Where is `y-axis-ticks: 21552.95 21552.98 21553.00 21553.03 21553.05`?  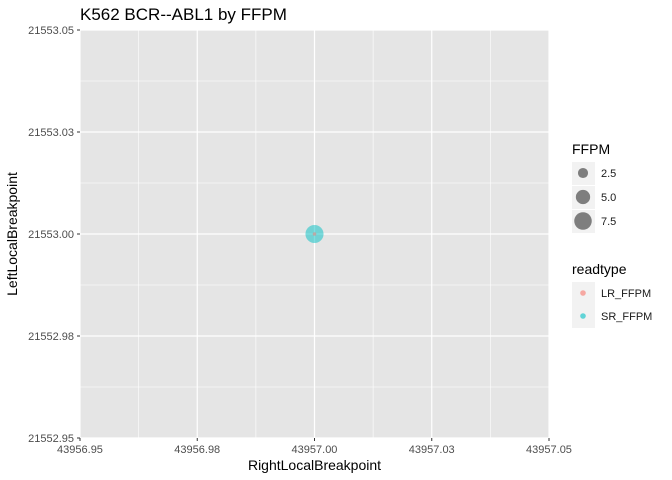
y-axis-ticks: 21552.95 21552.98 21553.00 21553.03 21553.05 is located at coordinates (54, 235).